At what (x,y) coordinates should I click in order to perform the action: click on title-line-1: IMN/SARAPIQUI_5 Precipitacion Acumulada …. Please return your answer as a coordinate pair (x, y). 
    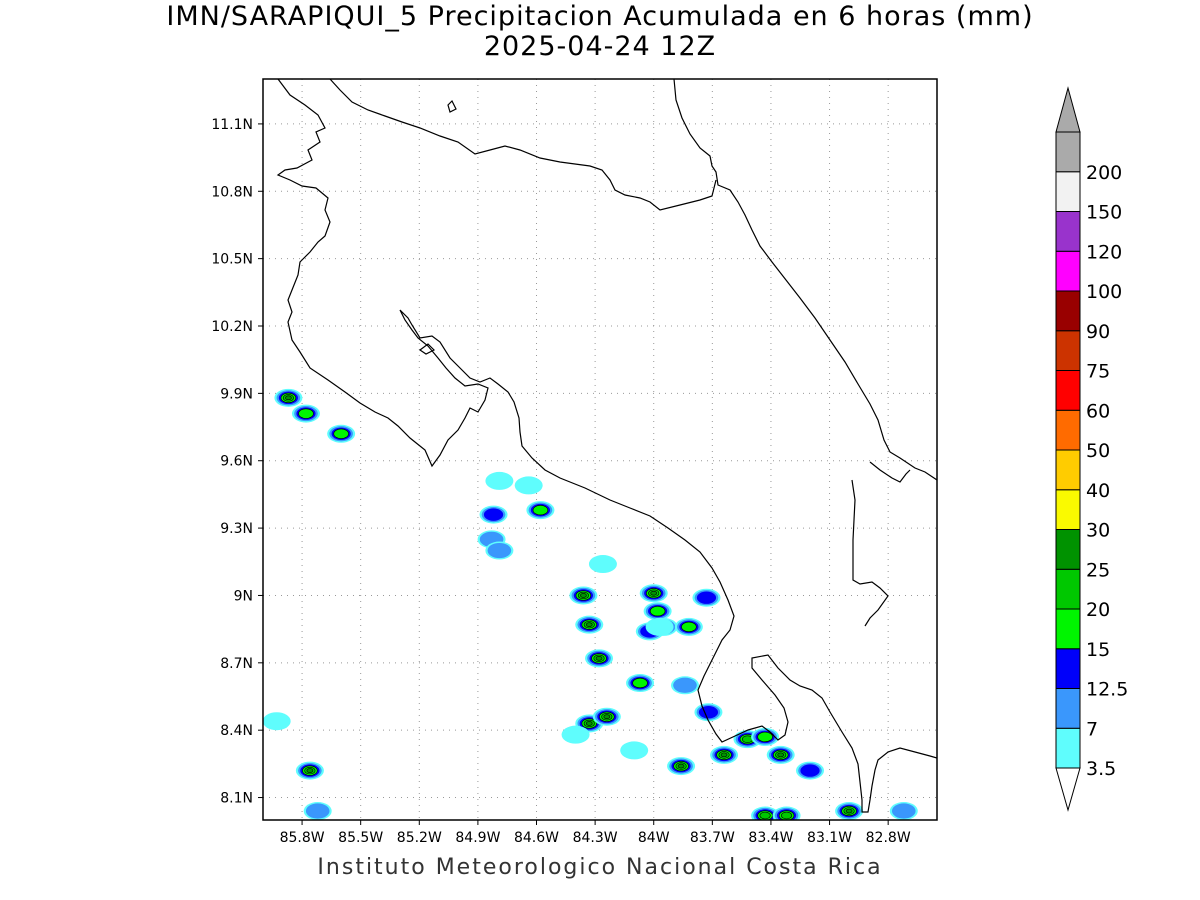
    Looking at the image, I should click on (600, 16).